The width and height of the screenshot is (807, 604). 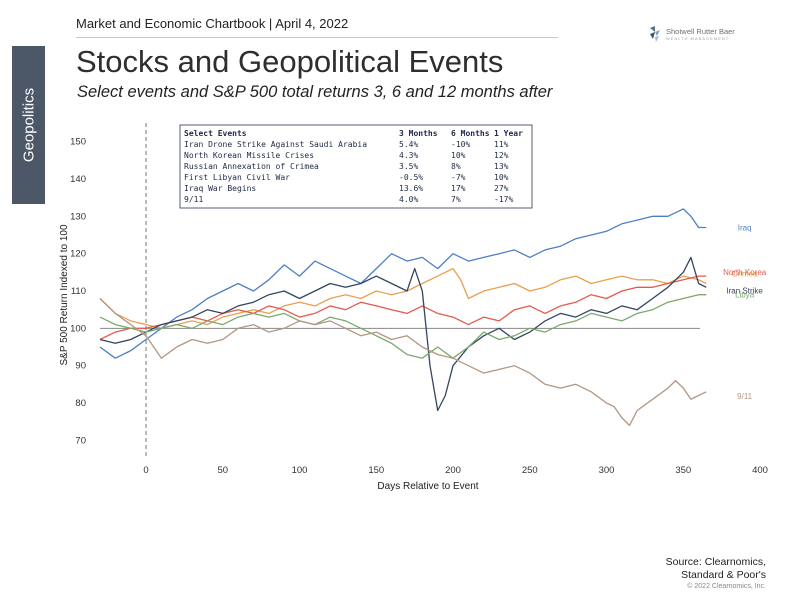 What do you see at coordinates (300, 470) in the screenshot?
I see `x-tick-label: 100` at bounding box center [300, 470].